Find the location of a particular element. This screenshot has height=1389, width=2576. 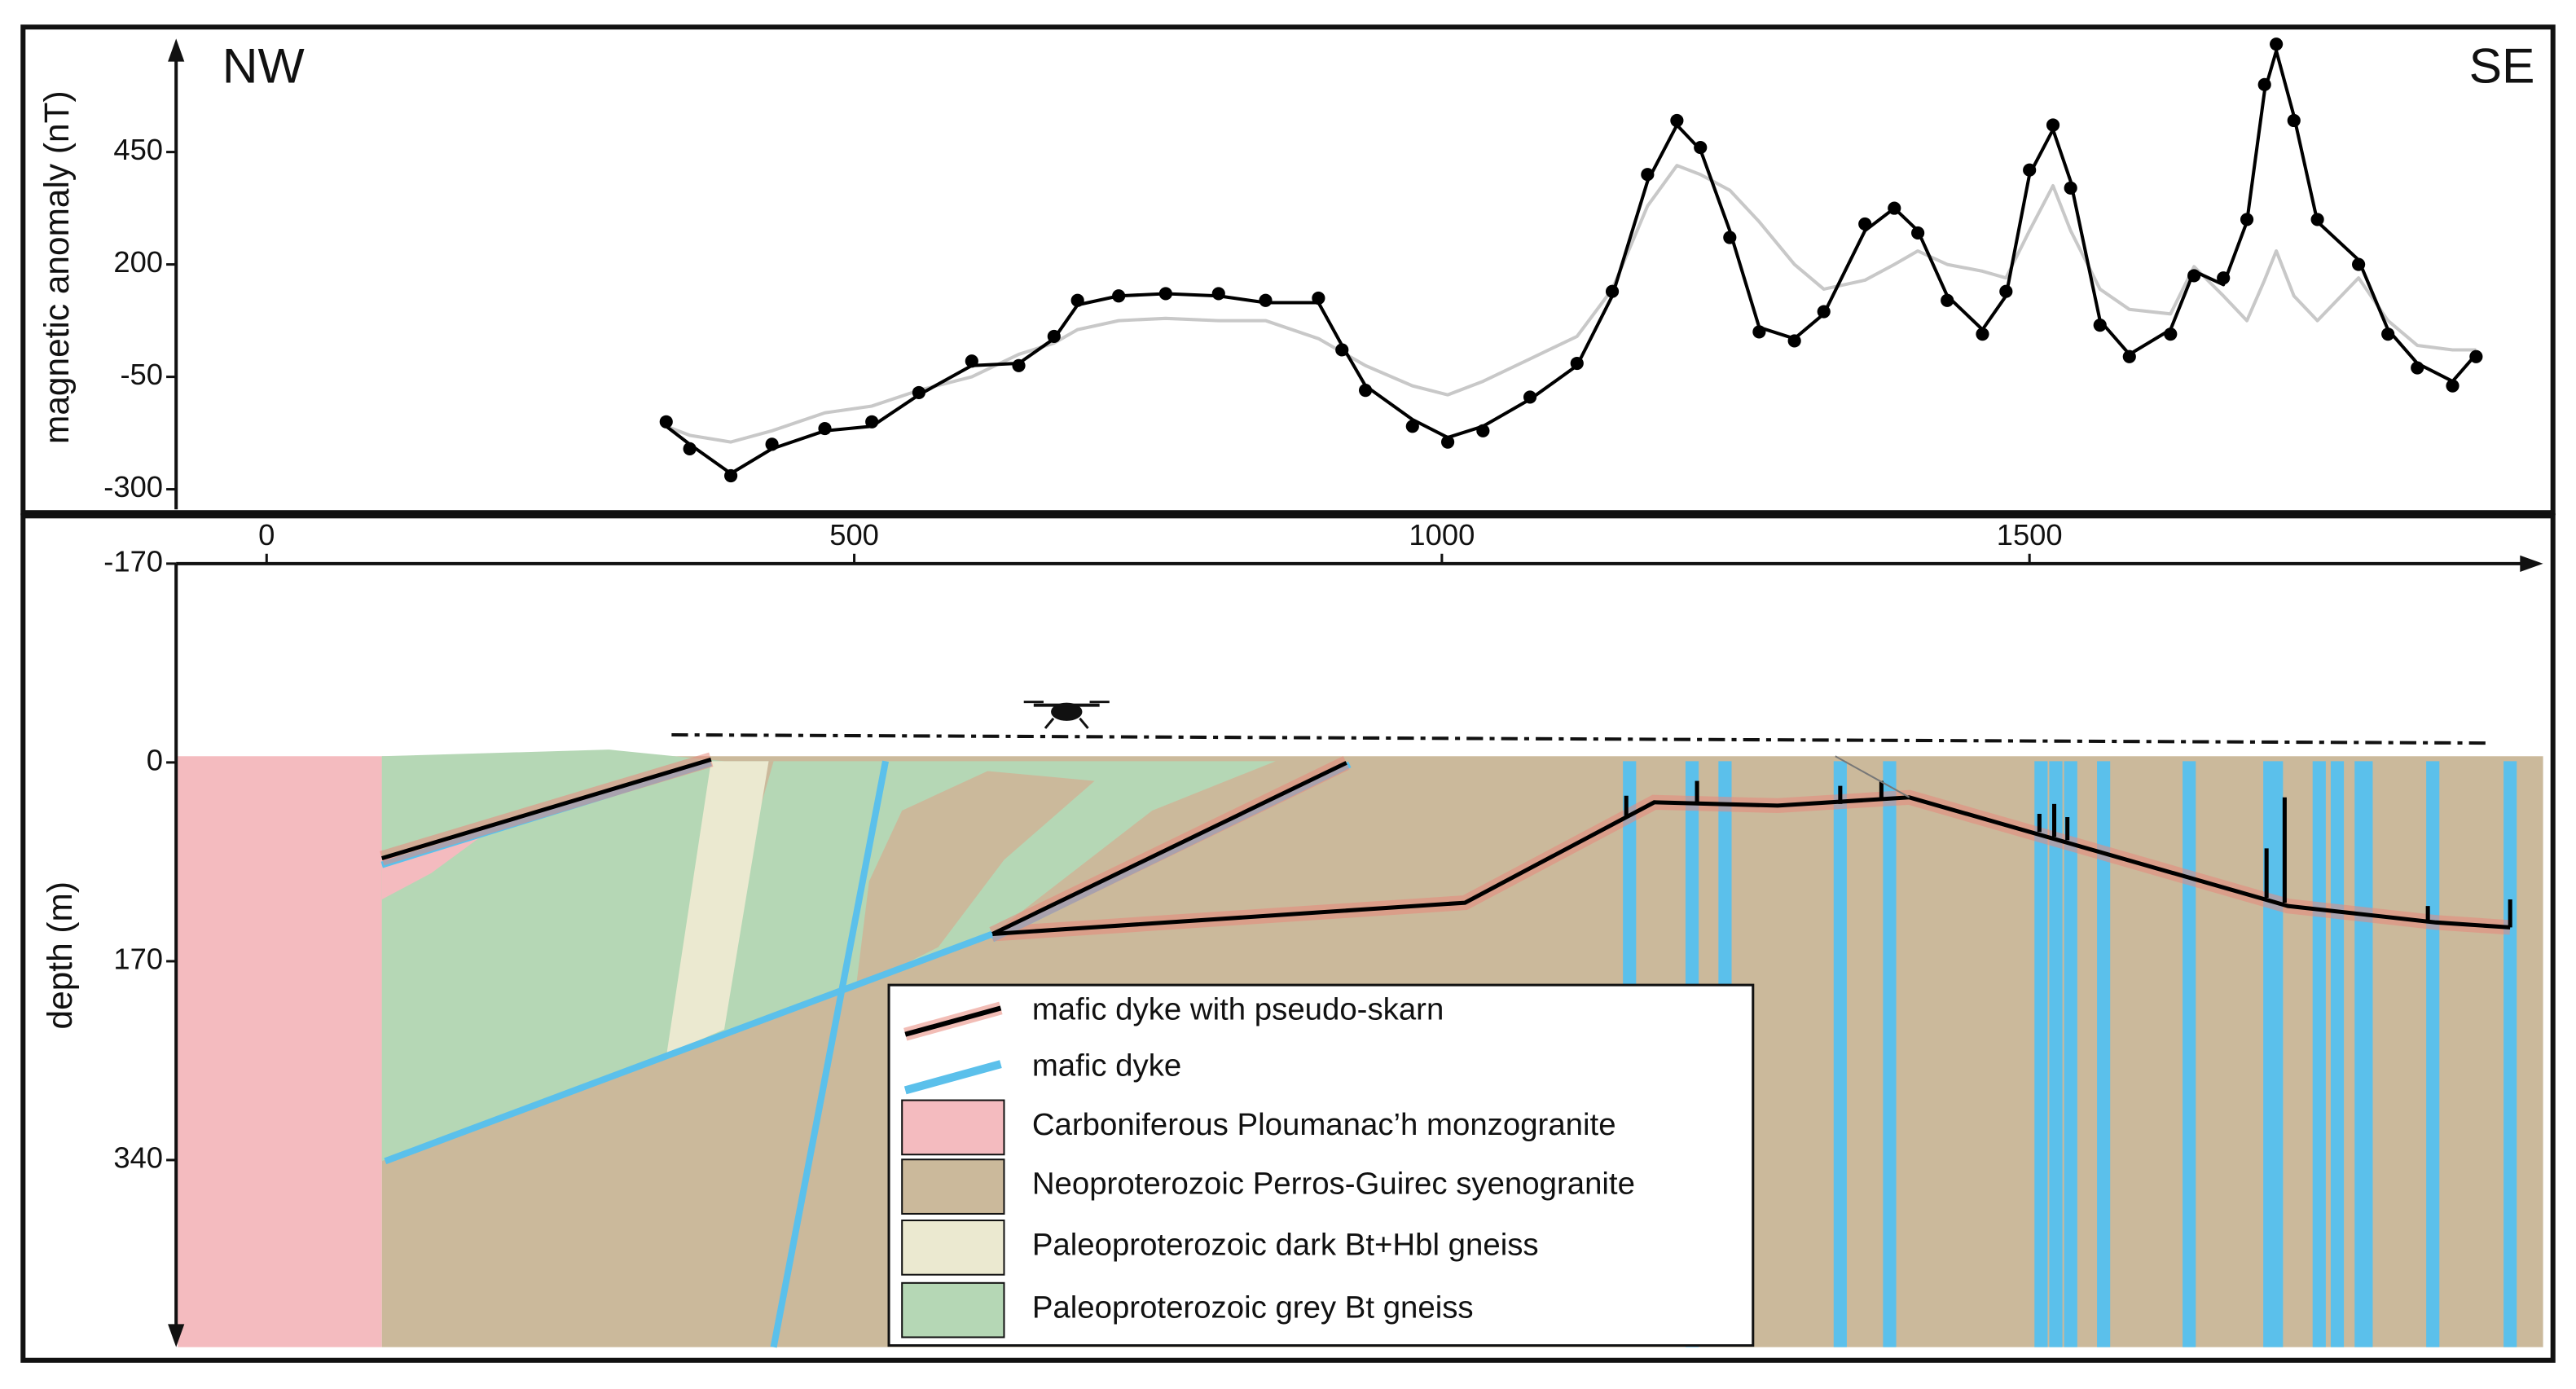

dyke-group is located at coordinates (1446, 846).